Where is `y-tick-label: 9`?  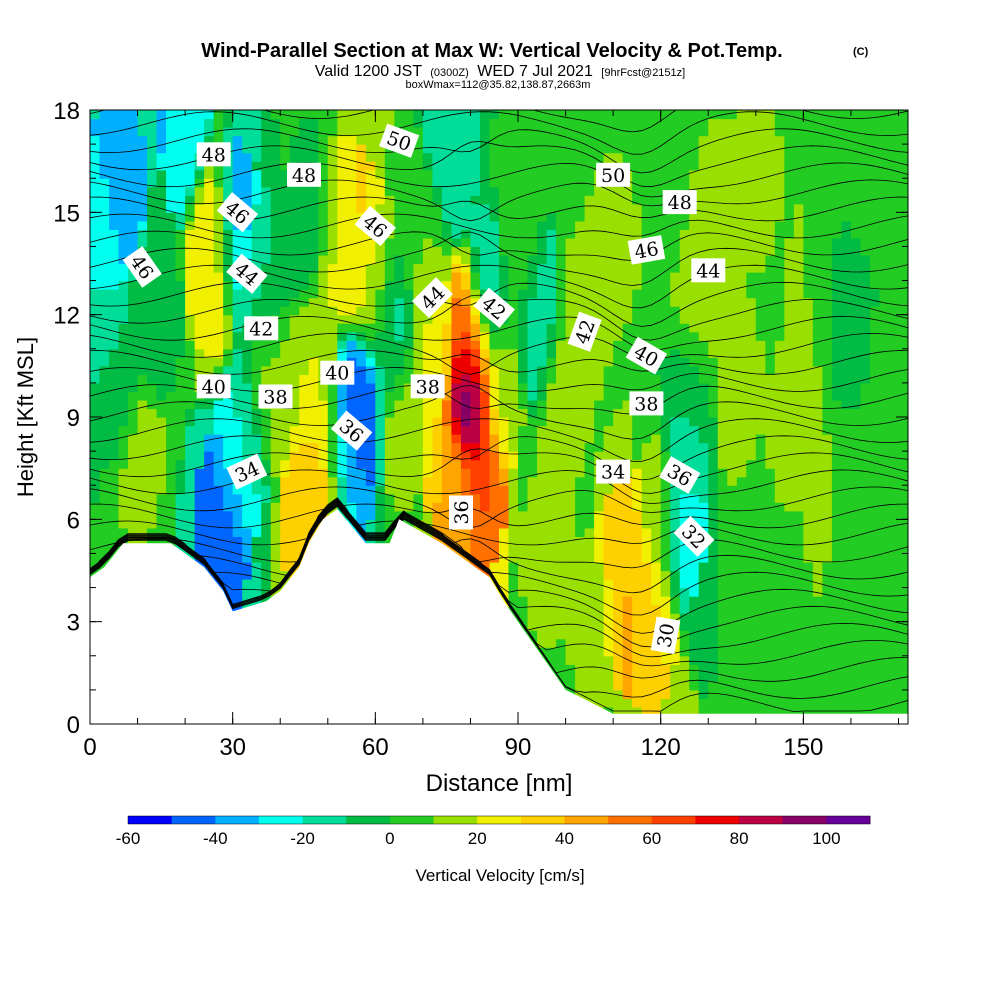 y-tick-label: 9 is located at coordinates (73, 418).